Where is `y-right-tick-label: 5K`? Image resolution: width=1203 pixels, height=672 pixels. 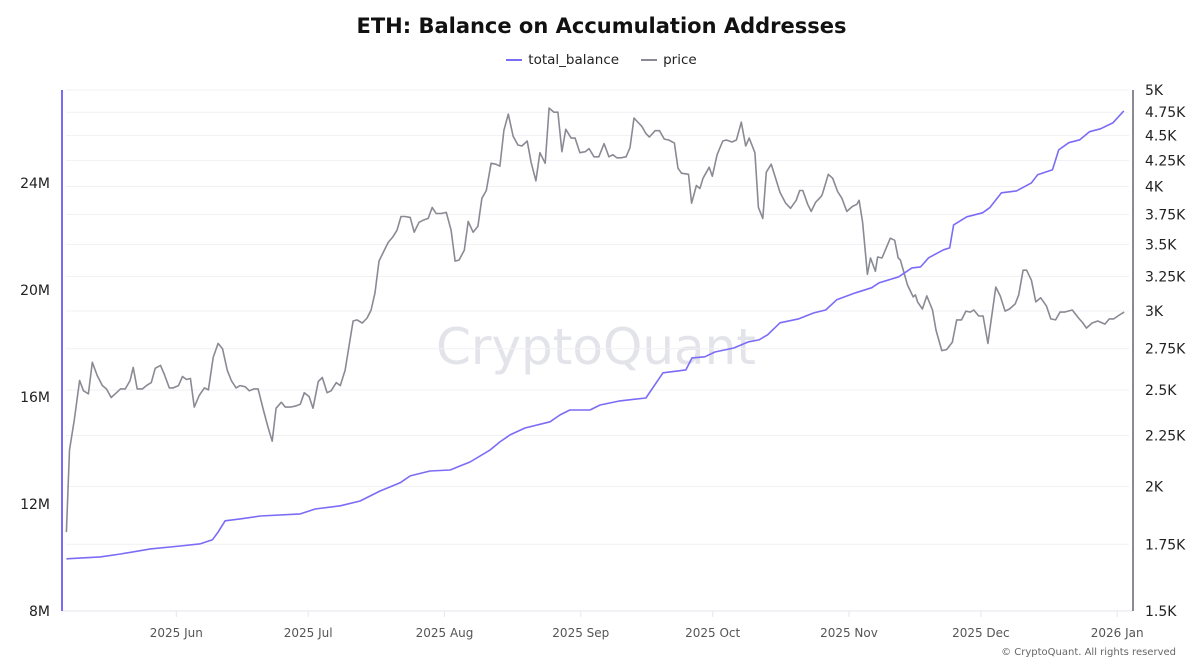 y-right-tick-label: 5K is located at coordinates (1154, 91).